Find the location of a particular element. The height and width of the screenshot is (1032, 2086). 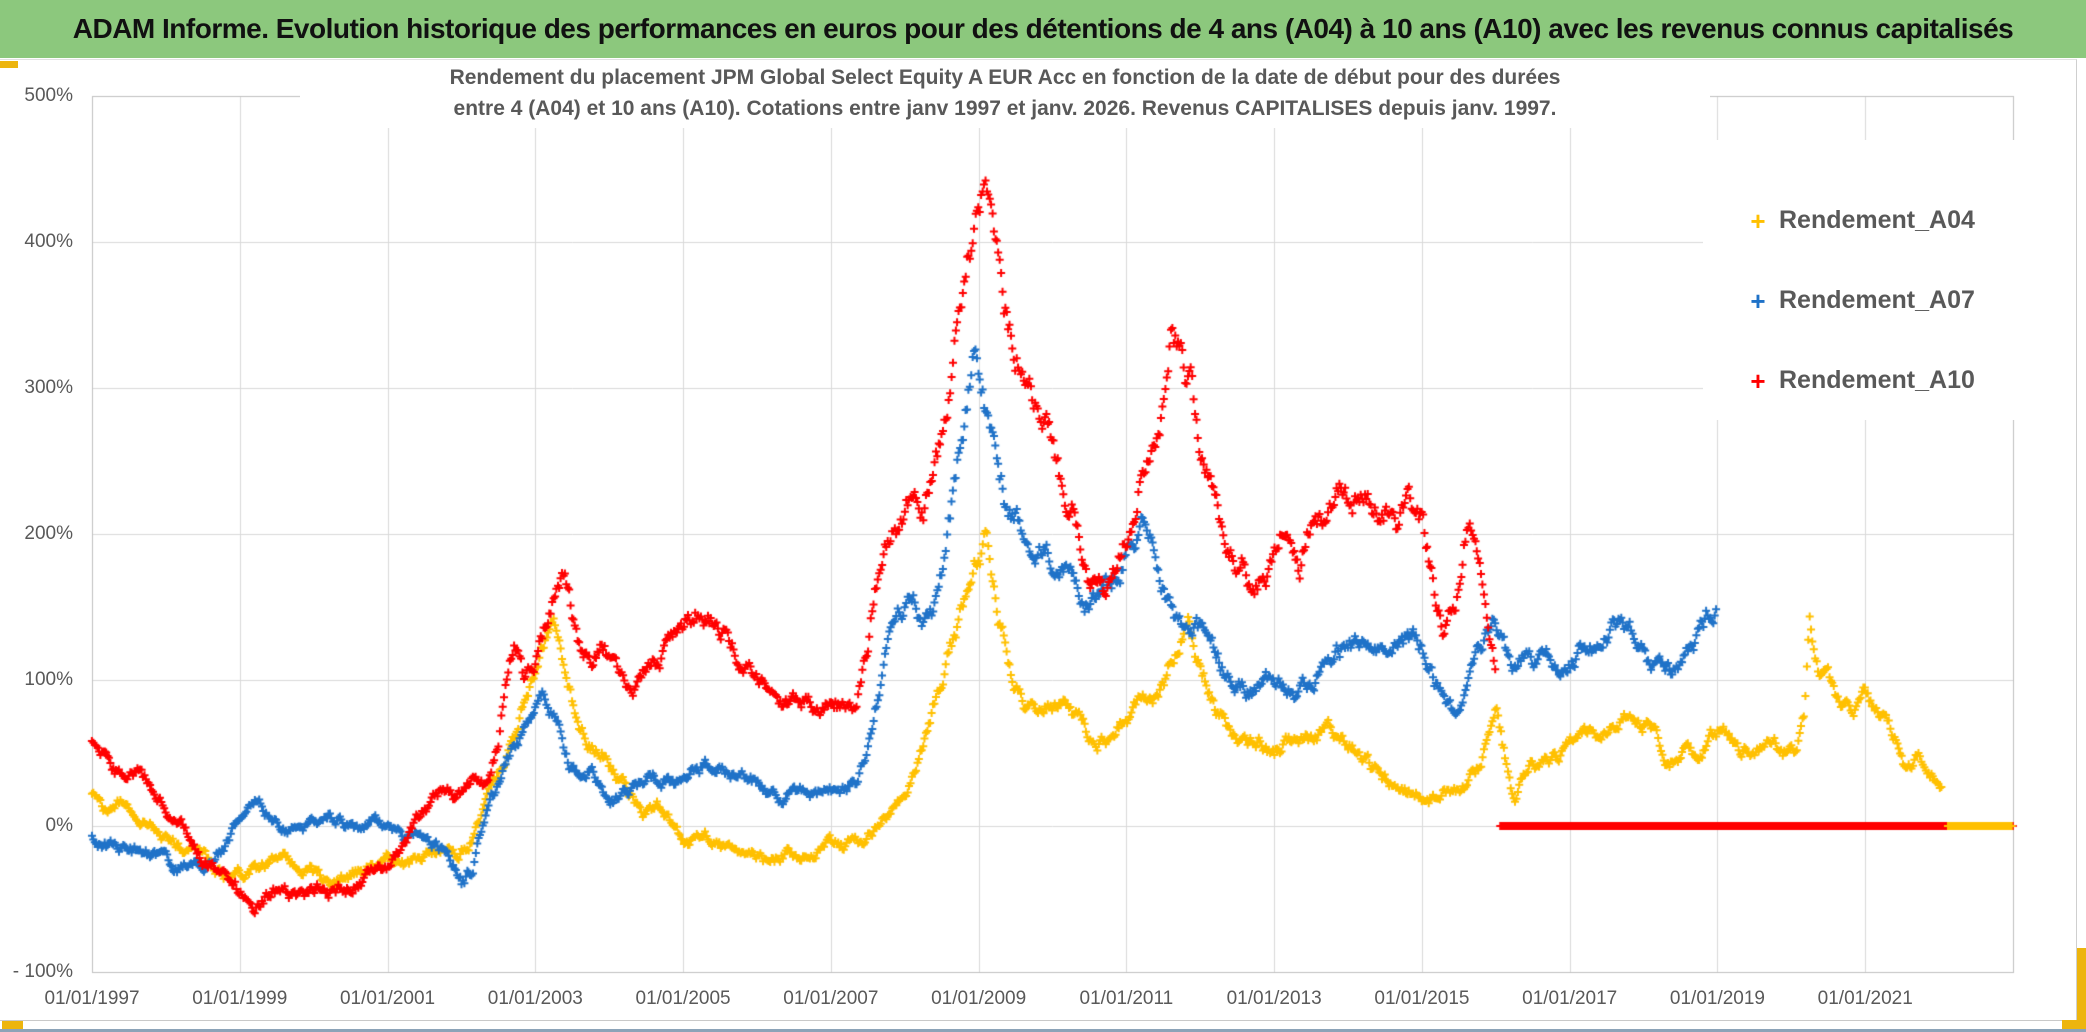

legend-label: Rendement_A07 is located at coordinates (1877, 300).